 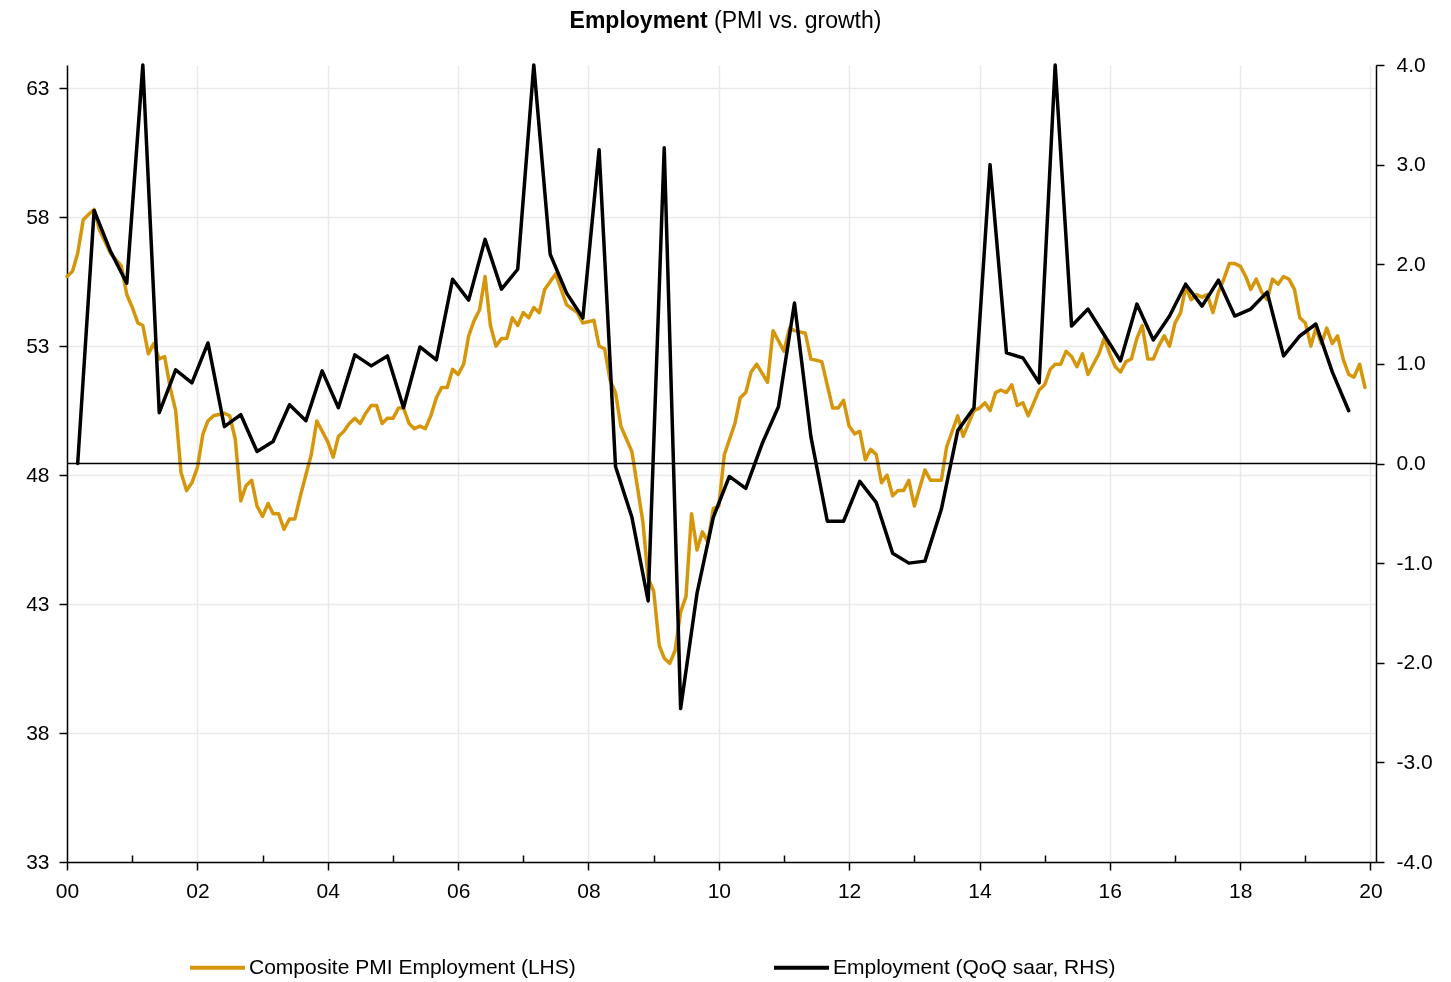 I want to click on legend-label: Employment (QoQ saar, RHS), so click(x=974, y=966).